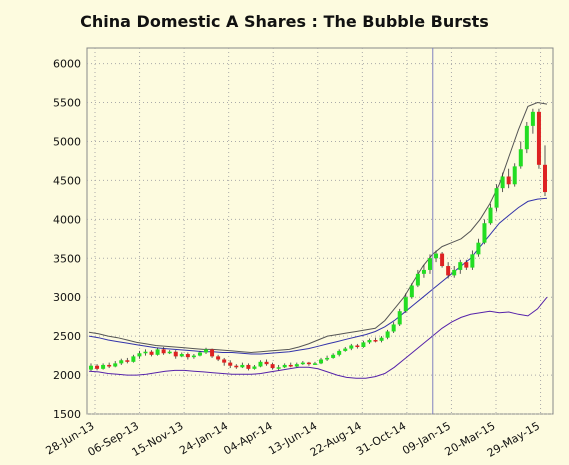 The width and height of the screenshot is (569, 465). What do you see at coordinates (67, 414) in the screenshot?
I see `y-tick-label: 1500` at bounding box center [67, 414].